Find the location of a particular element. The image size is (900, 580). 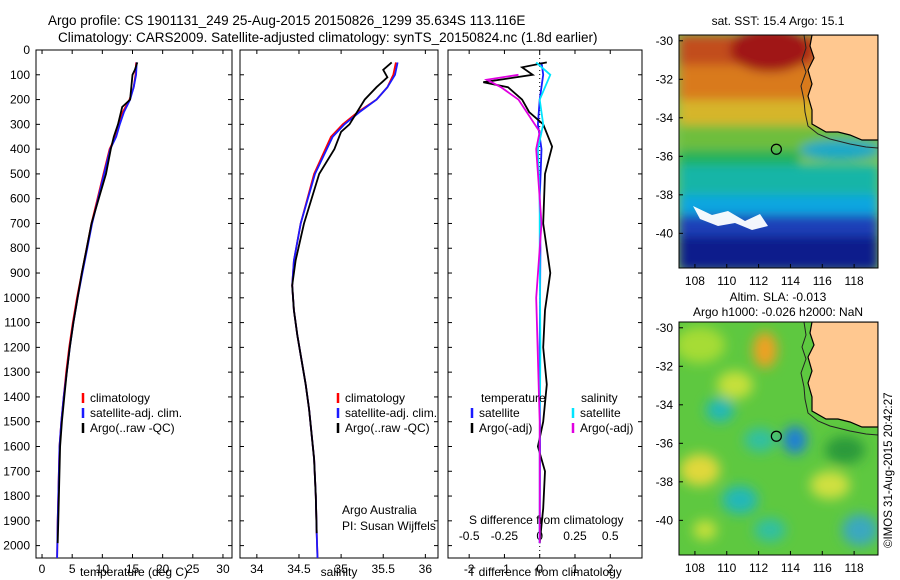

depth-tick-label: 1200 is located at coordinates (16, 347).